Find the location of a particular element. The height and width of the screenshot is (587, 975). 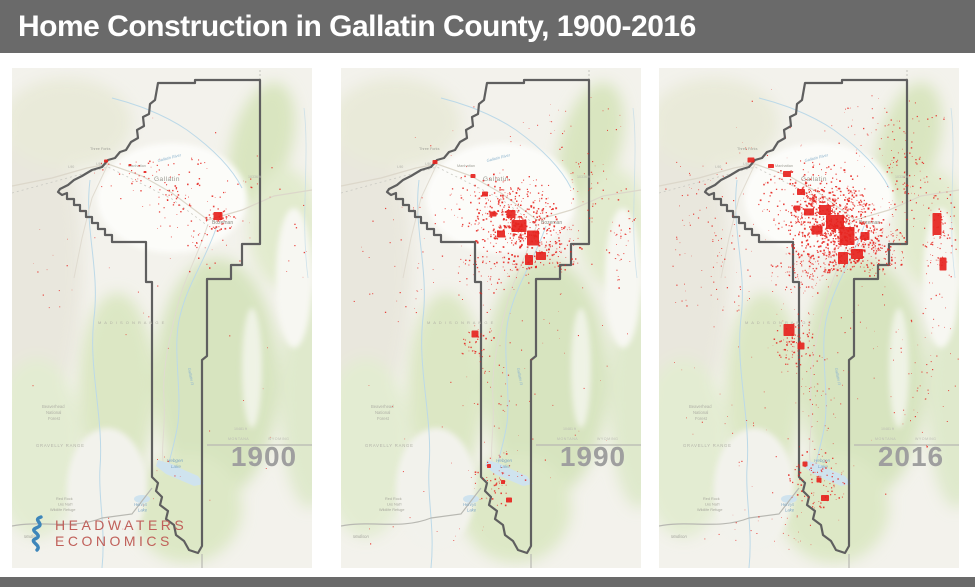

bottom-bar is located at coordinates (487, 582).